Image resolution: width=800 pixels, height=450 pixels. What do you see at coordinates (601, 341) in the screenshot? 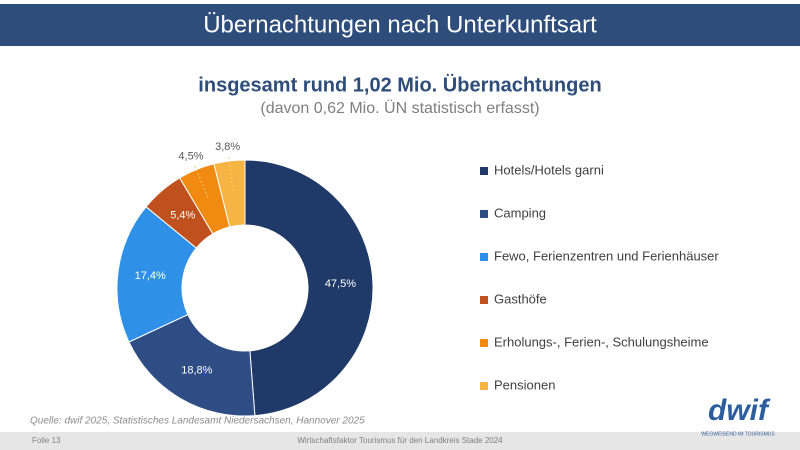
I see `legend-label: Erholungs-, Ferien-, Schulungsheime` at bounding box center [601, 341].